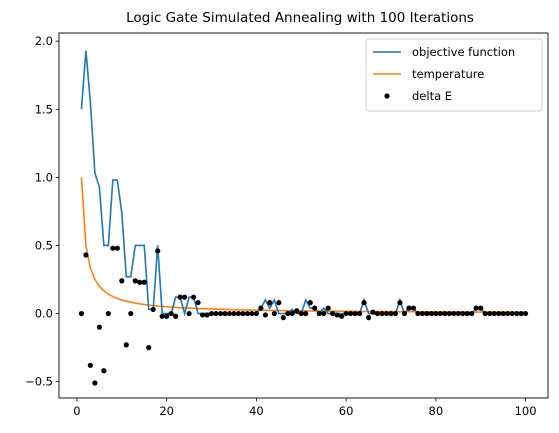  What do you see at coordinates (44, 245) in the screenshot?
I see `y-tick-label: 0.5` at bounding box center [44, 245].